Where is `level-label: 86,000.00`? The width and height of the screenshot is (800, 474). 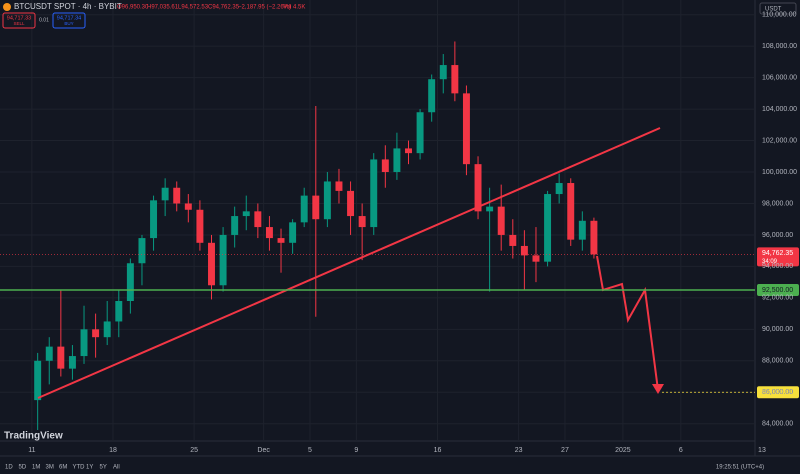 level-label: 86,000.00 is located at coordinates (777, 392).